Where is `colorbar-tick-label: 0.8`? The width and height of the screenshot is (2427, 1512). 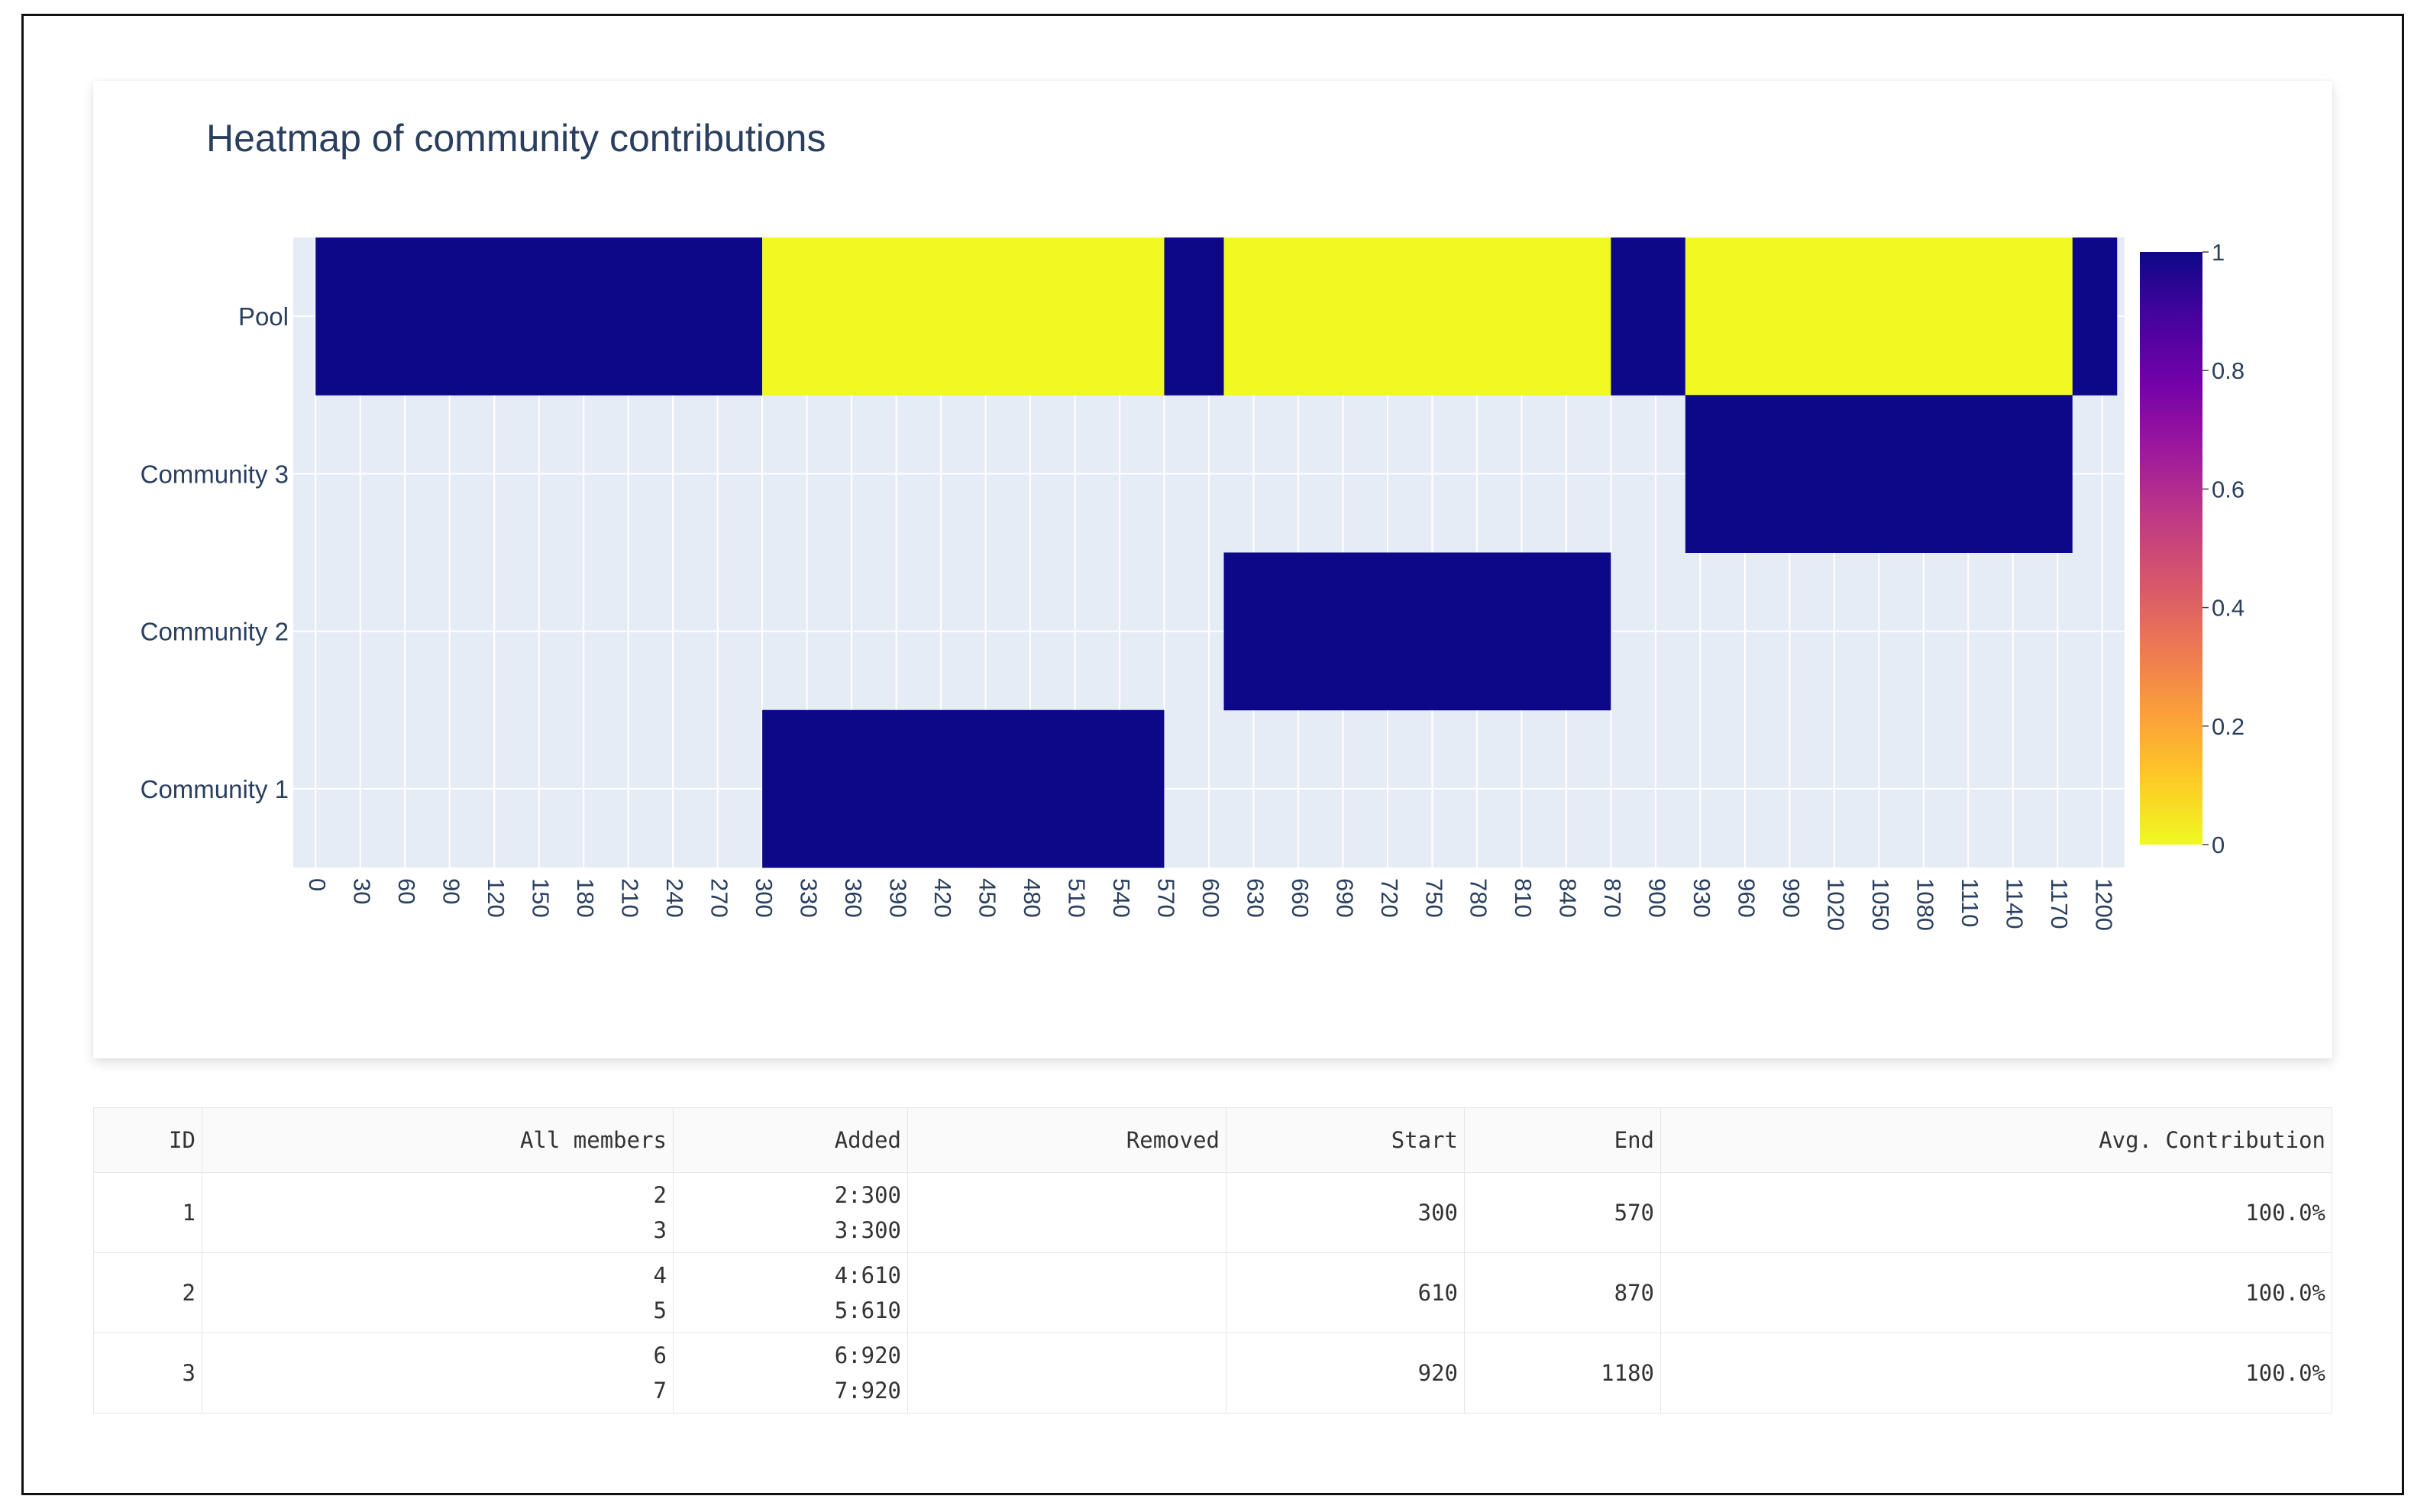
colorbar-tick-label: 0.8 is located at coordinates (2228, 370).